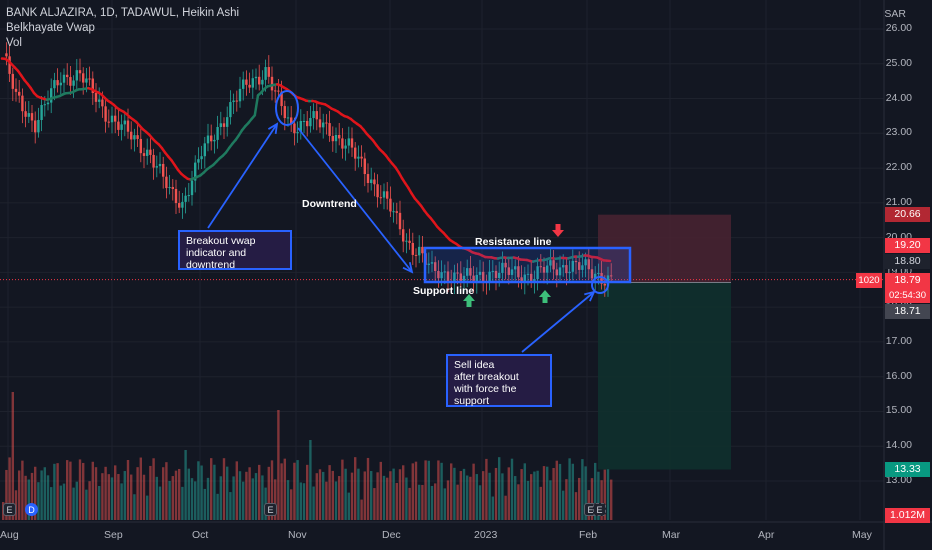  I want to click on tag-left-last: 1020, so click(869, 280).